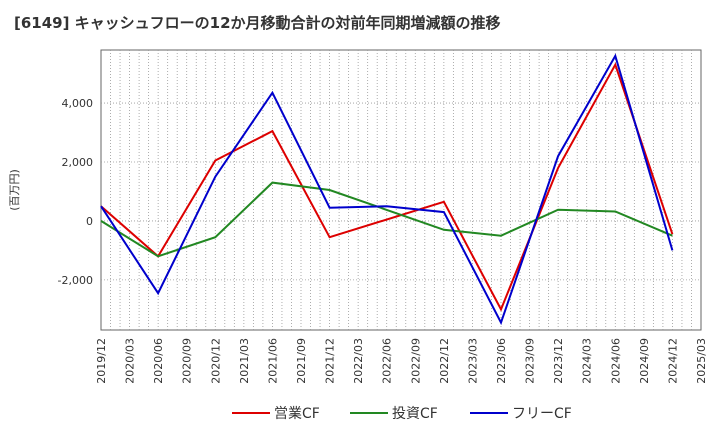 This screenshot has width=720, height=440. Describe the element at coordinates (78, 162) in the screenshot. I see `y-tick-label: 2,000` at that location.